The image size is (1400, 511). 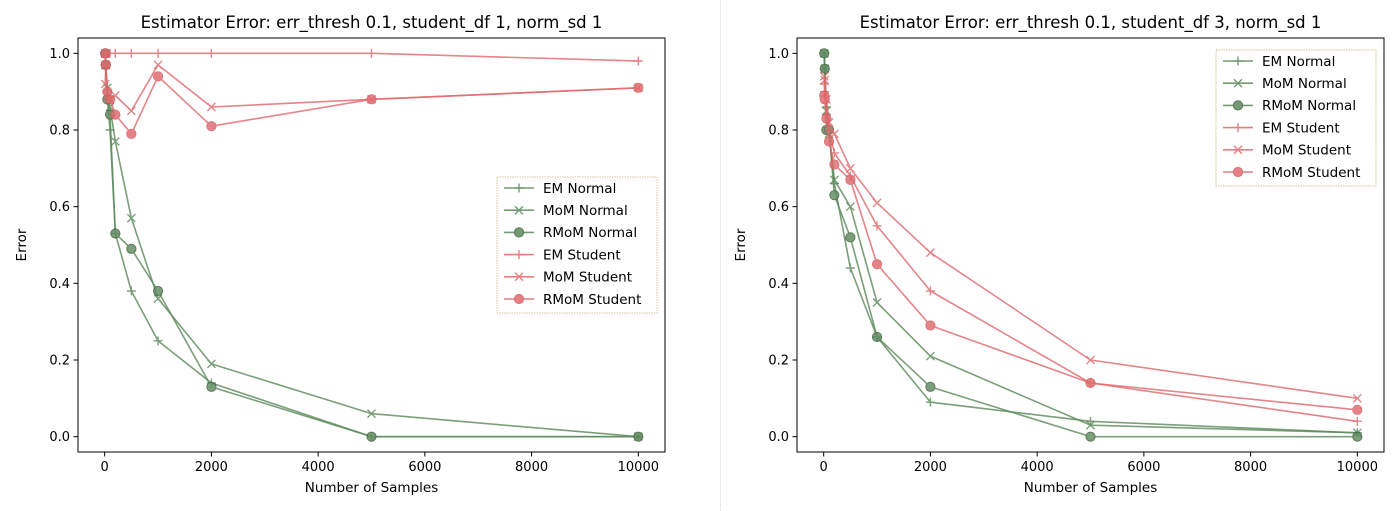 What do you see at coordinates (59, 54) in the screenshot?
I see `y-tick-label: 1.0` at bounding box center [59, 54].